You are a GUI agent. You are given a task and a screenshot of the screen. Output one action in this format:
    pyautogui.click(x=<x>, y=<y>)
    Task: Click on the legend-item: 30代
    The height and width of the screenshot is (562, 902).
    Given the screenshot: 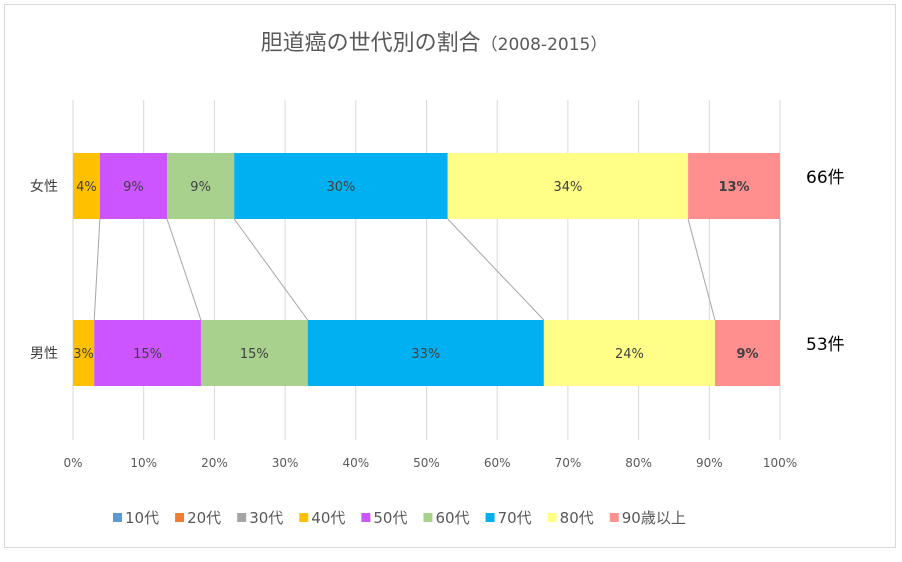 What is the action you would take?
    pyautogui.click(x=260, y=518)
    